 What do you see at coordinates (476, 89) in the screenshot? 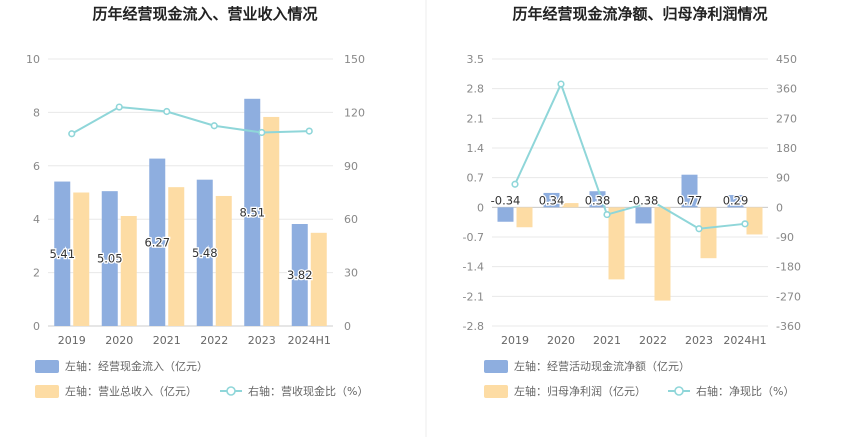
I see `y-left-tick-label: 2.8` at bounding box center [476, 89].